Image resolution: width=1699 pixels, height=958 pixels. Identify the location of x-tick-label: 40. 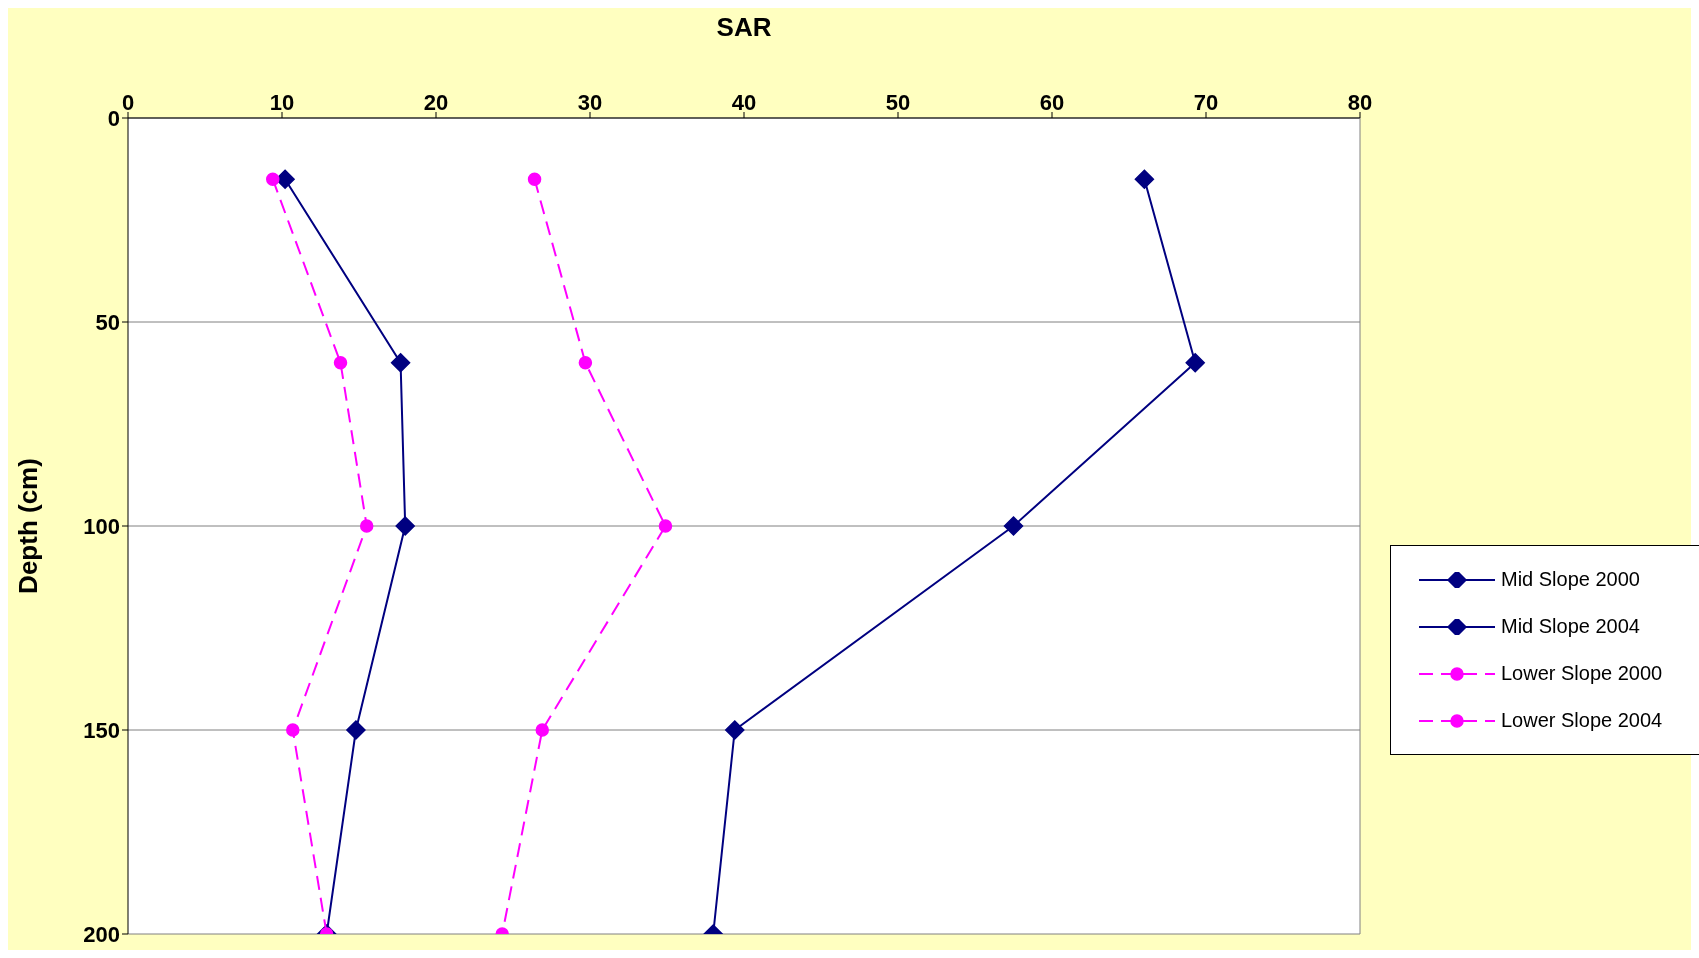
(744, 102).